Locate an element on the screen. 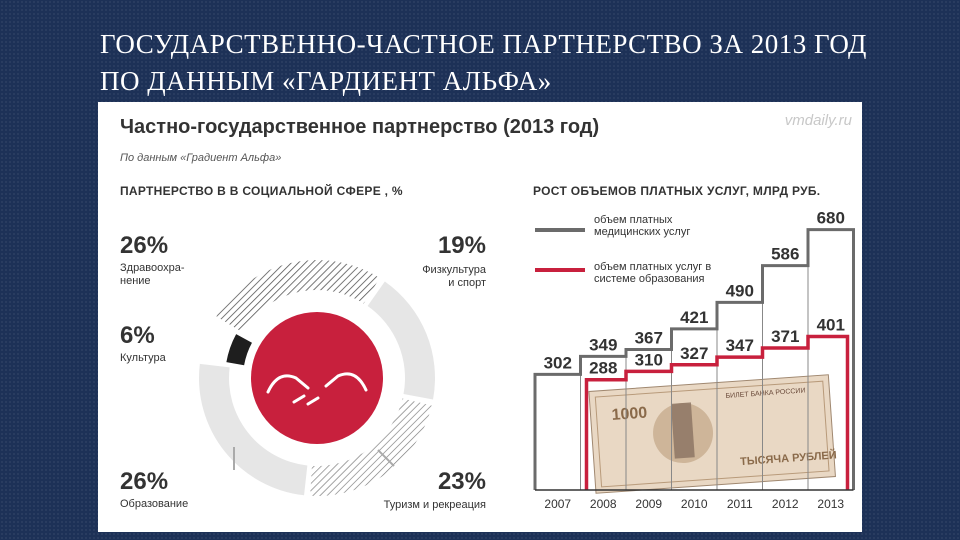 Image resolution: width=960 pixels, height=540 pixels. value-label: 367 is located at coordinates (649, 337).